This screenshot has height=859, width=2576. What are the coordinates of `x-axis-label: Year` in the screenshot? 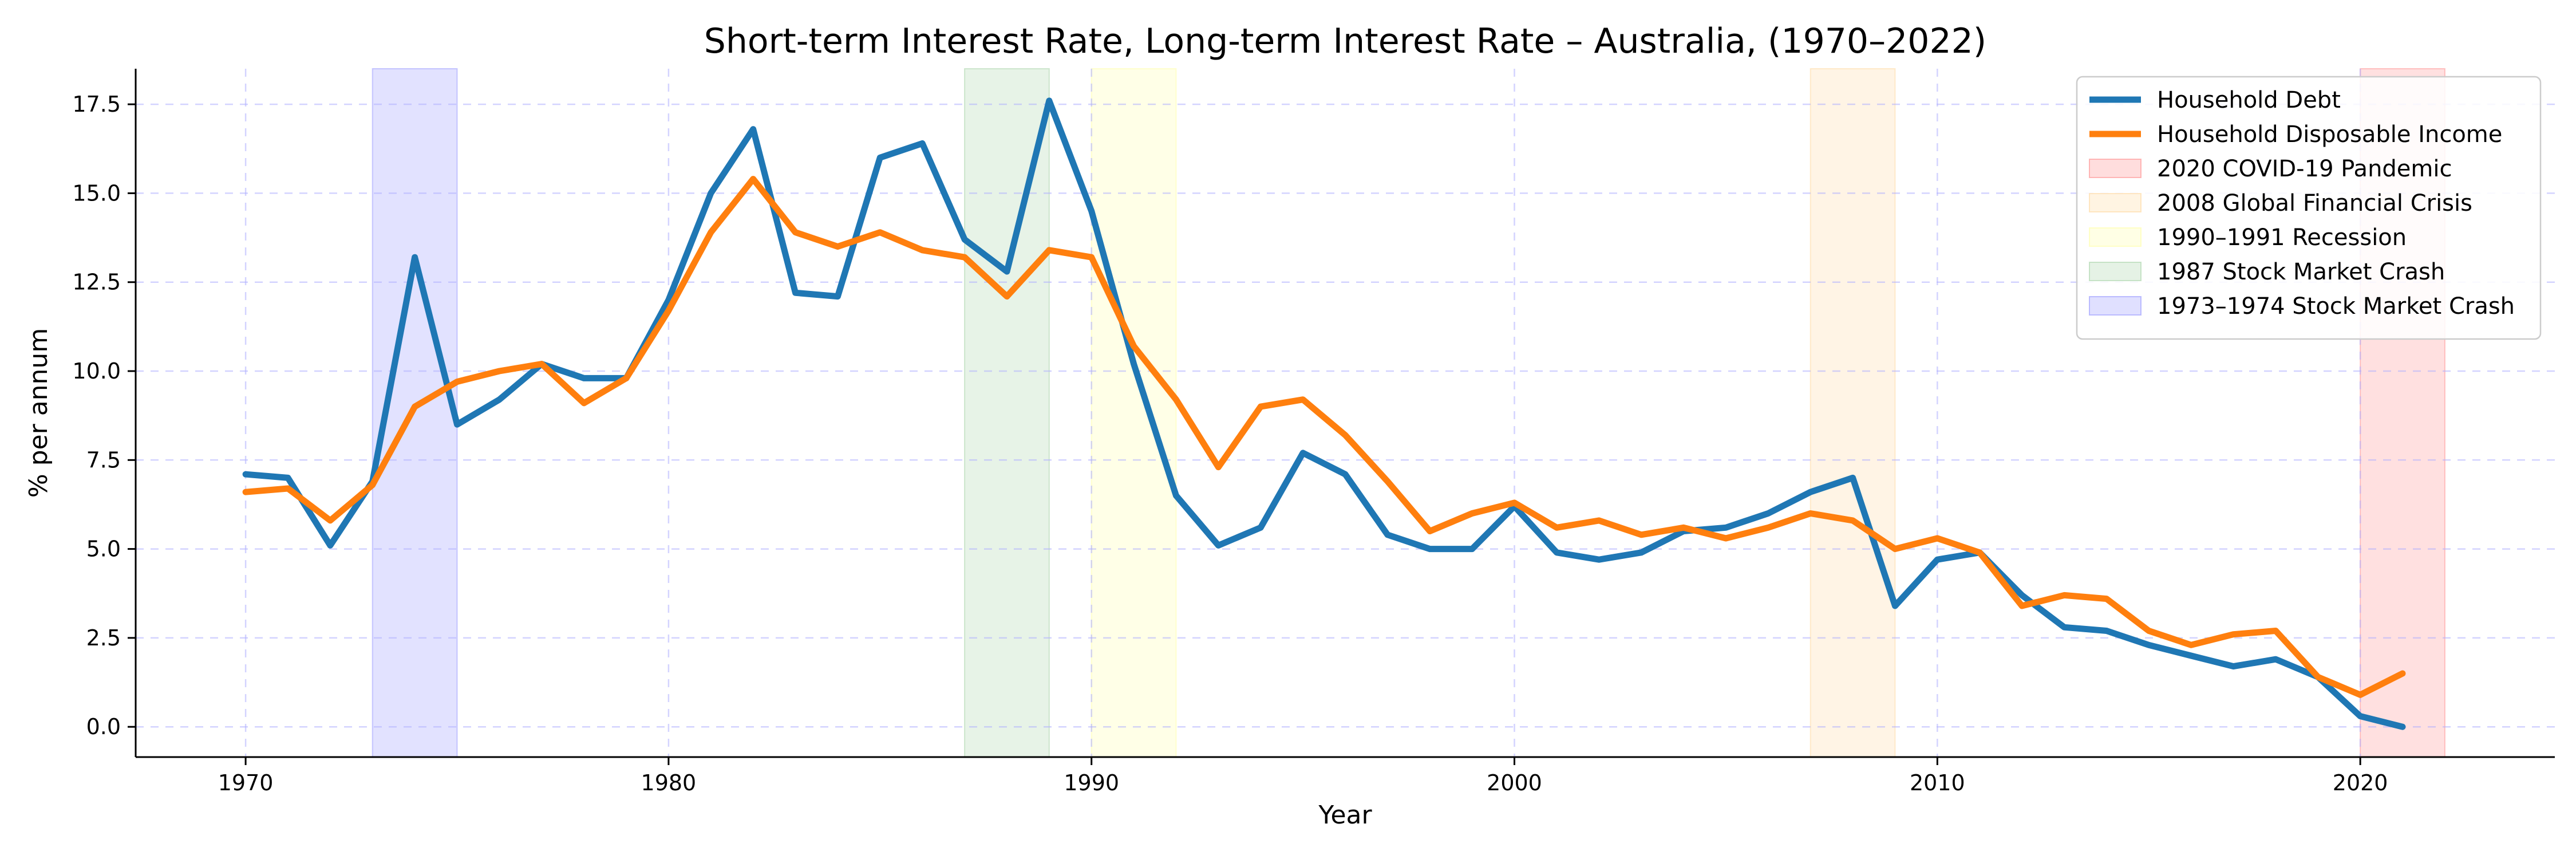 It's located at (1345, 815).